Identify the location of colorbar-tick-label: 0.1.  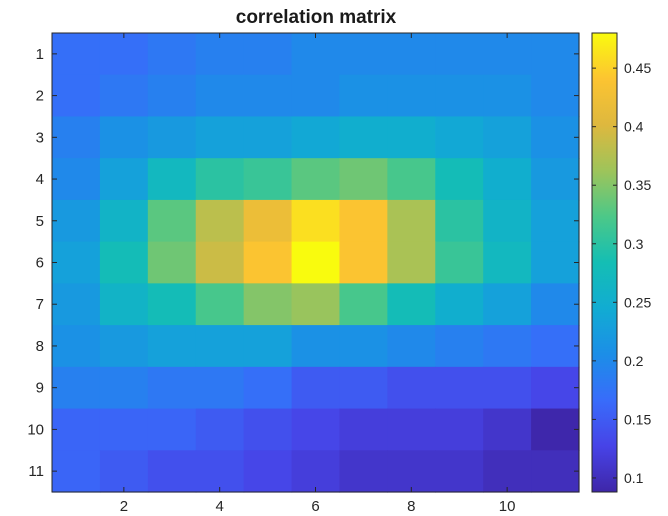
(634, 478).